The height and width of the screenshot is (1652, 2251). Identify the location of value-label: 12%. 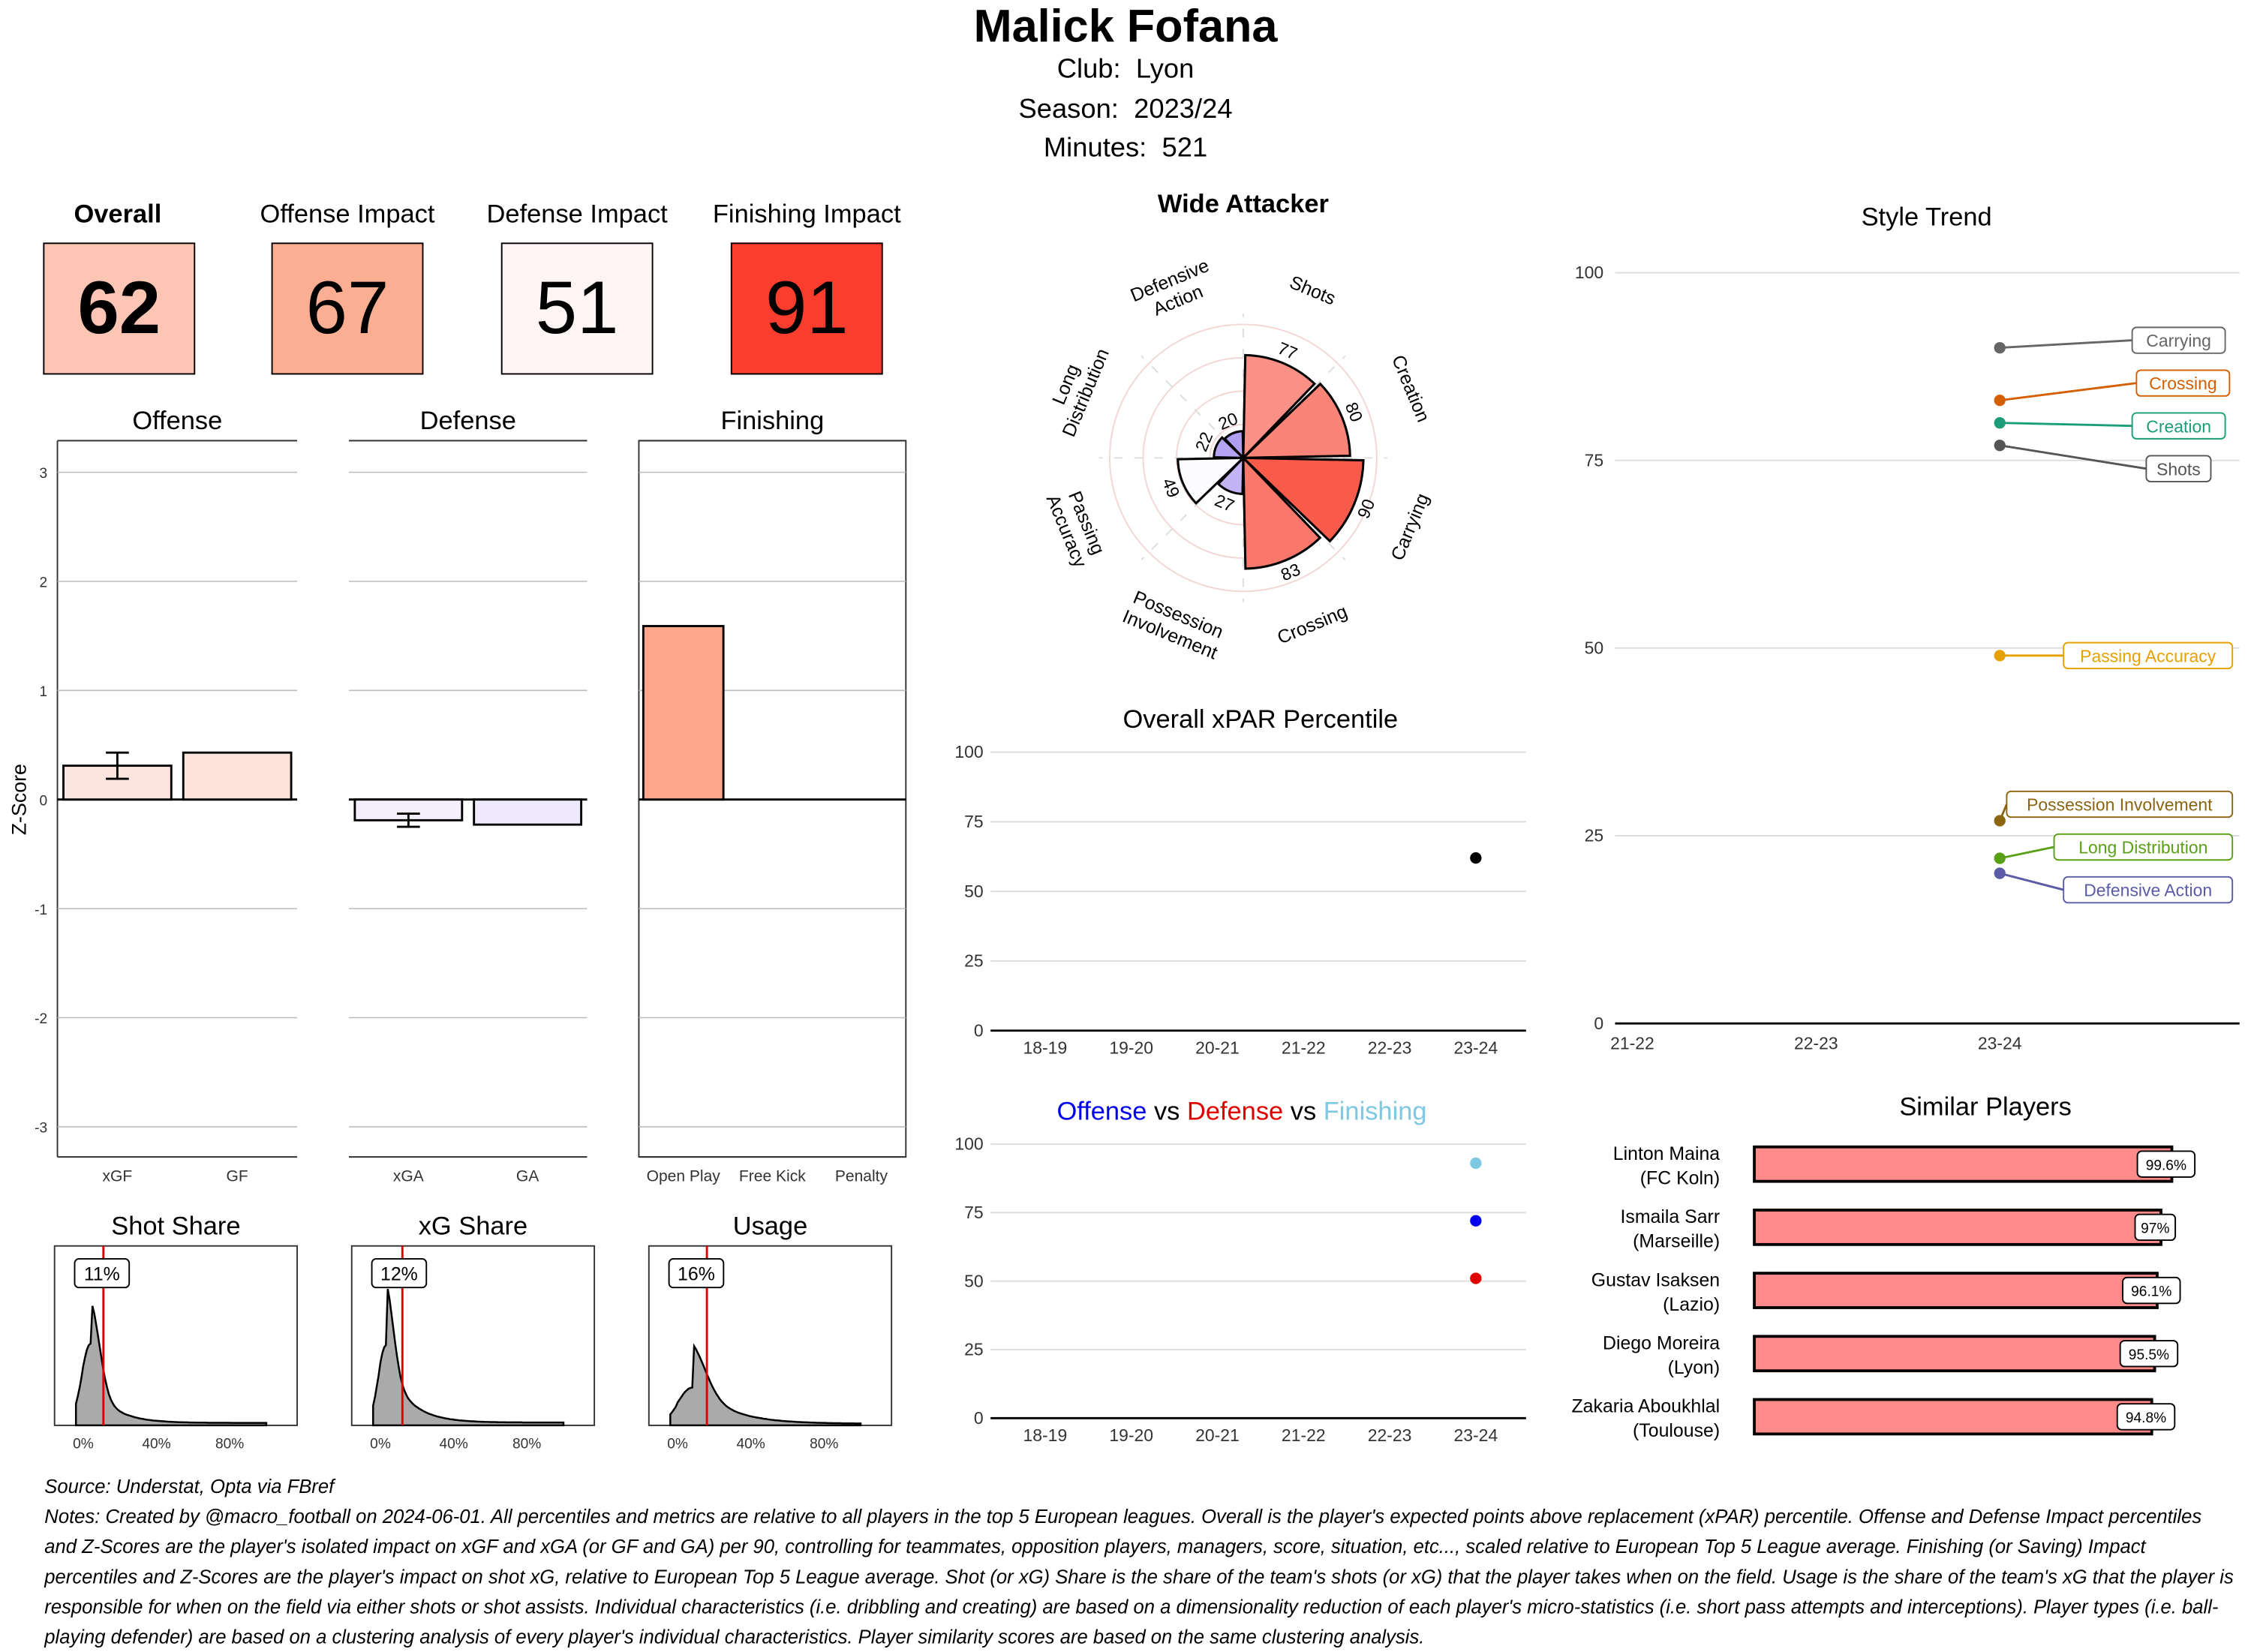
(399, 1274).